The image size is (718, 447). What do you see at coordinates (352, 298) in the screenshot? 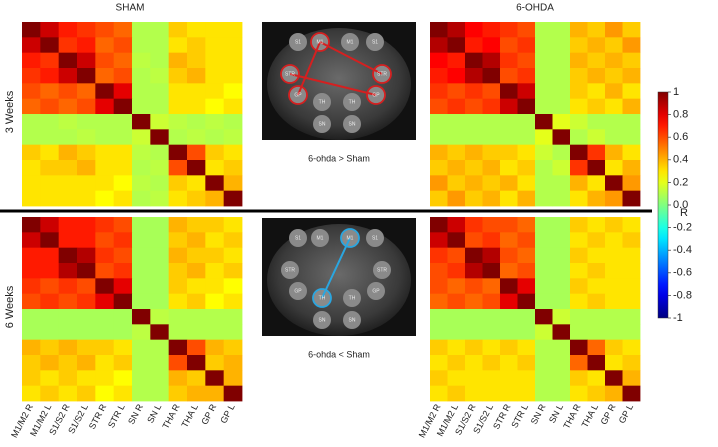
I see `node-label: TH` at bounding box center [352, 298].